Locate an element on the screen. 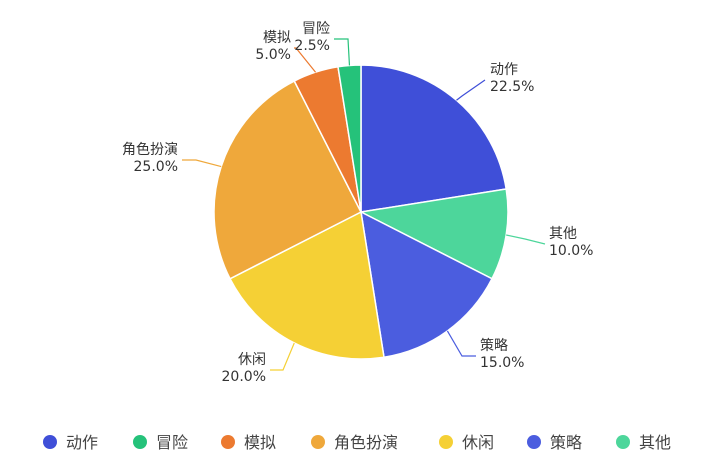 Image resolution: width=720 pixels, height=463 pixels. legend-item: 模拟 is located at coordinates (248, 442).